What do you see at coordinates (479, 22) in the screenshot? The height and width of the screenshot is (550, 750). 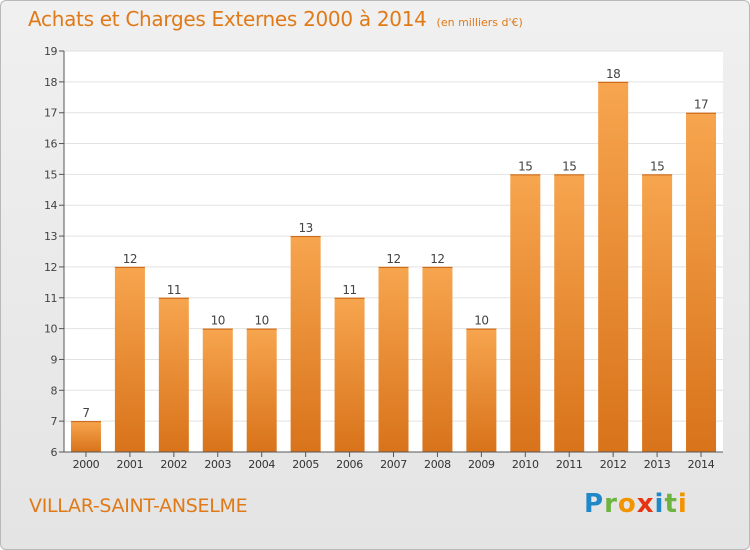 I see `chart-unit: (en milliers d'€)` at bounding box center [479, 22].